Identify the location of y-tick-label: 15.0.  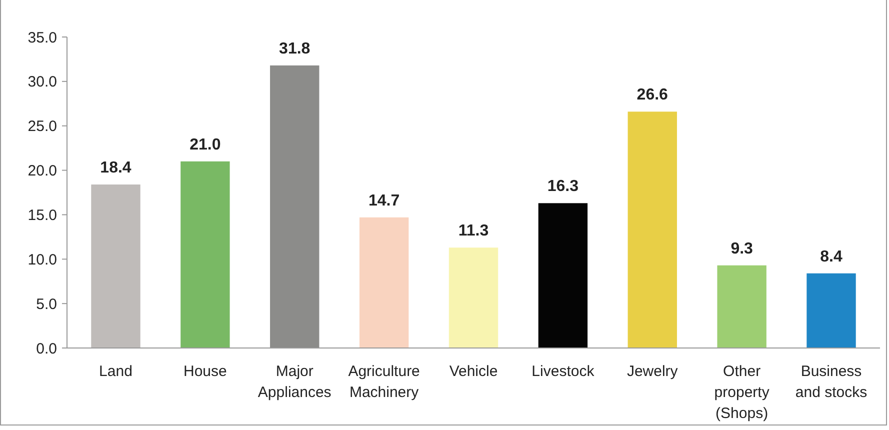
(42, 215).